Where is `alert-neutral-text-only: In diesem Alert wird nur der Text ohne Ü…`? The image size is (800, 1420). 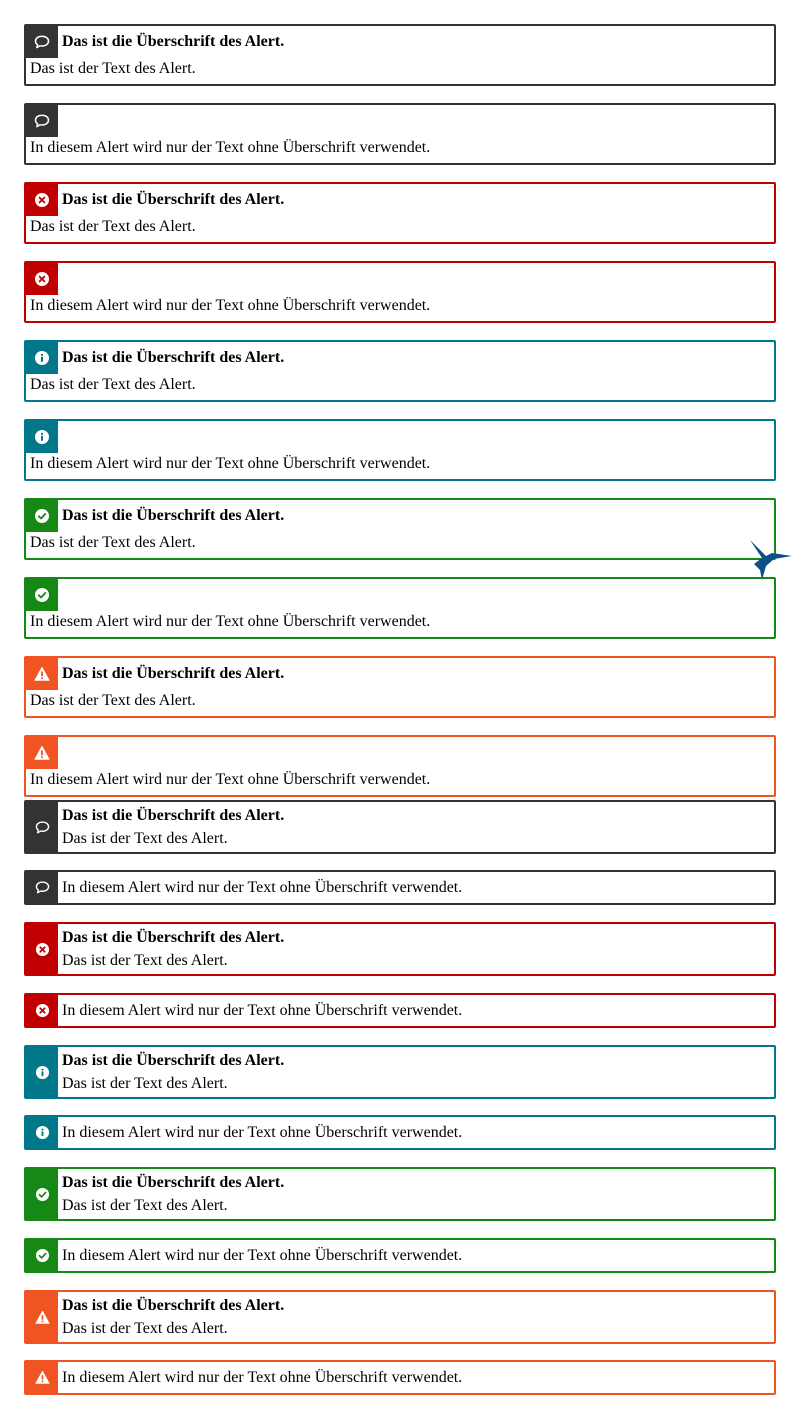 alert-neutral-text-only: In diesem Alert wird nur der Text ohne Ü… is located at coordinates (400, 134).